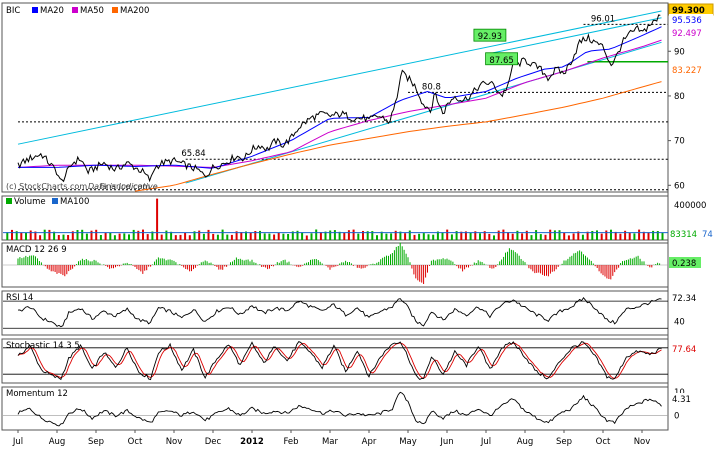 This screenshot has height=455, width=715. Describe the element at coordinates (19, 298) in the screenshot. I see `legend-label-rsi: RSI 14` at that location.